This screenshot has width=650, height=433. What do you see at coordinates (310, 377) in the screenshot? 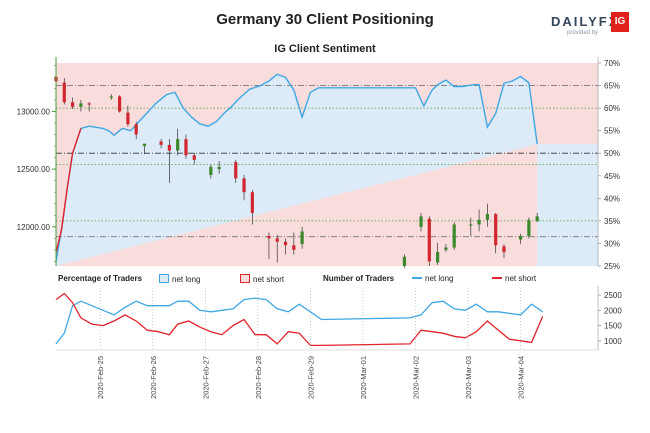
I see `x-tick-label-4: 2020-Feb-29` at bounding box center [310, 377].